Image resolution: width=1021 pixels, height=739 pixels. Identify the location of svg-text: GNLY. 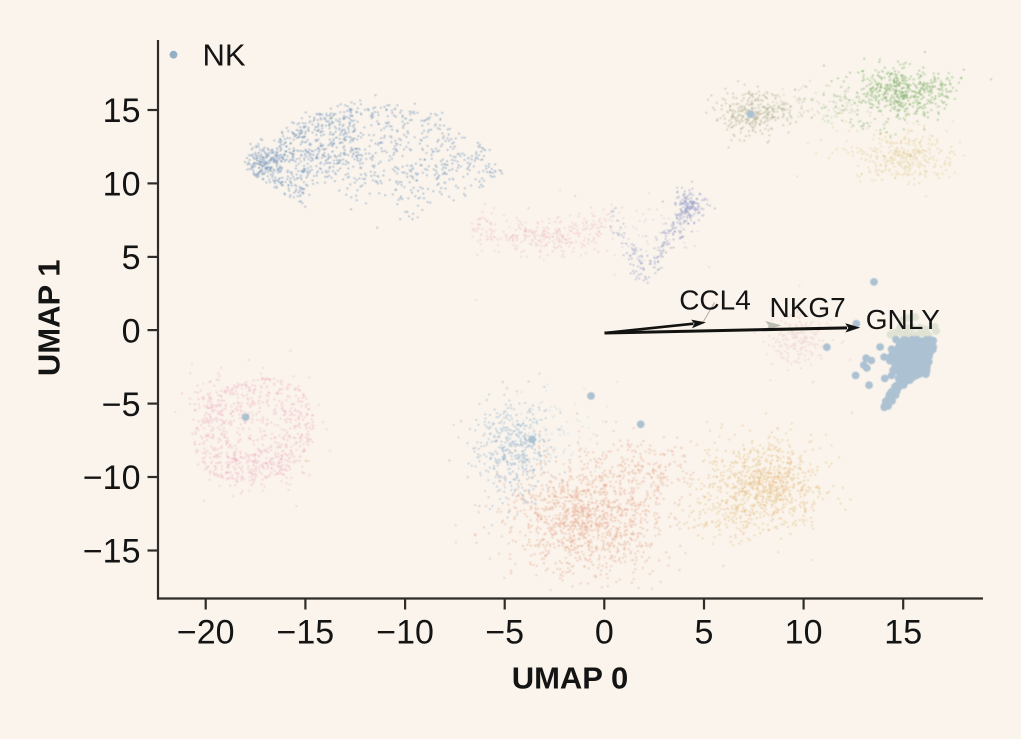
(903, 319).